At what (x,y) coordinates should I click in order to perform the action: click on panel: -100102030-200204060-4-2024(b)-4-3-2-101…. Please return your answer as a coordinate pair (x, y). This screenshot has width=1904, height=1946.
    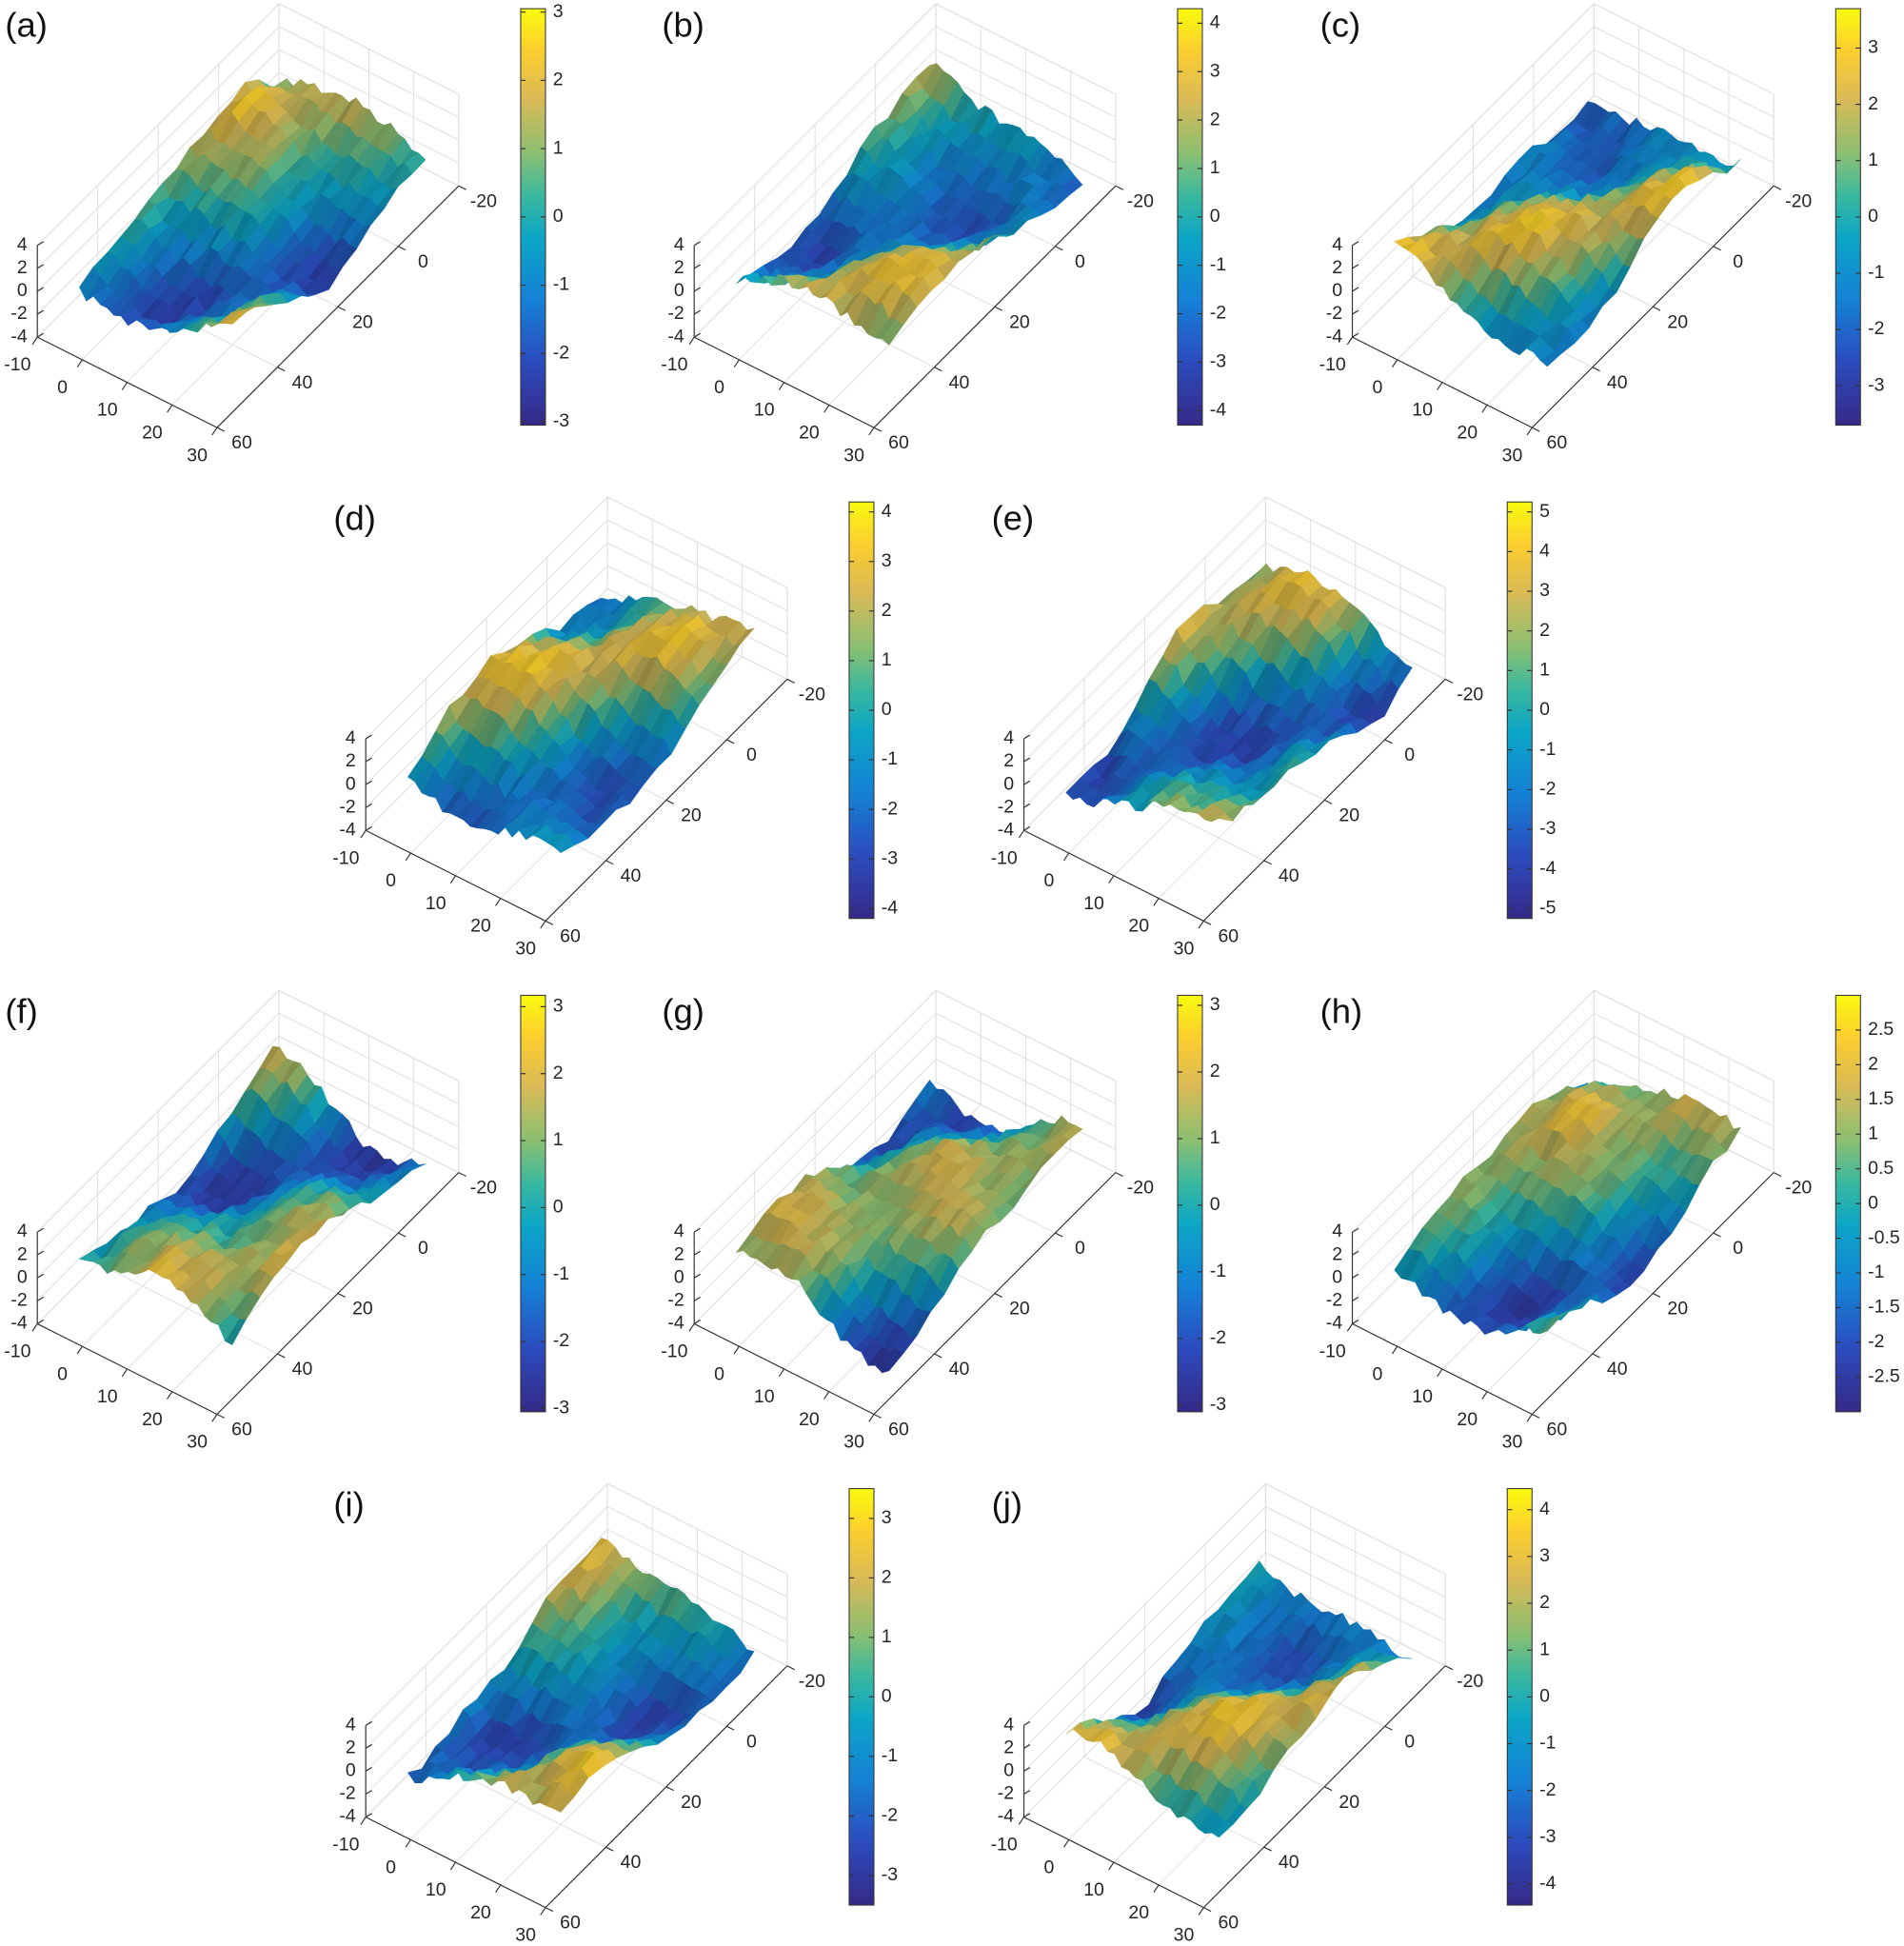
    Looking at the image, I should click on (943, 234).